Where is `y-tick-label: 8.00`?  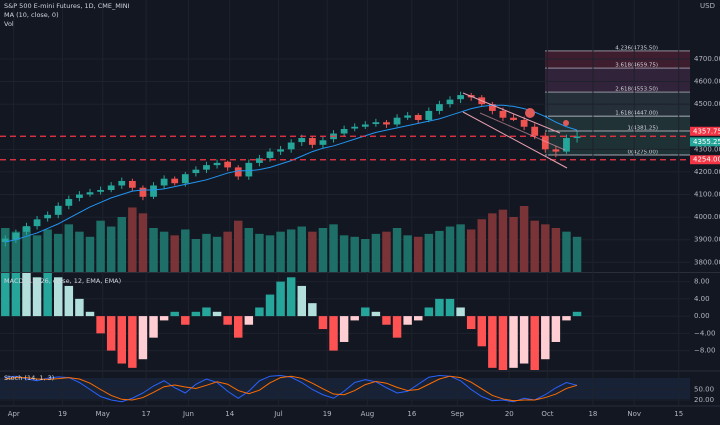
y-tick-label: 8.00 is located at coordinates (702, 282).